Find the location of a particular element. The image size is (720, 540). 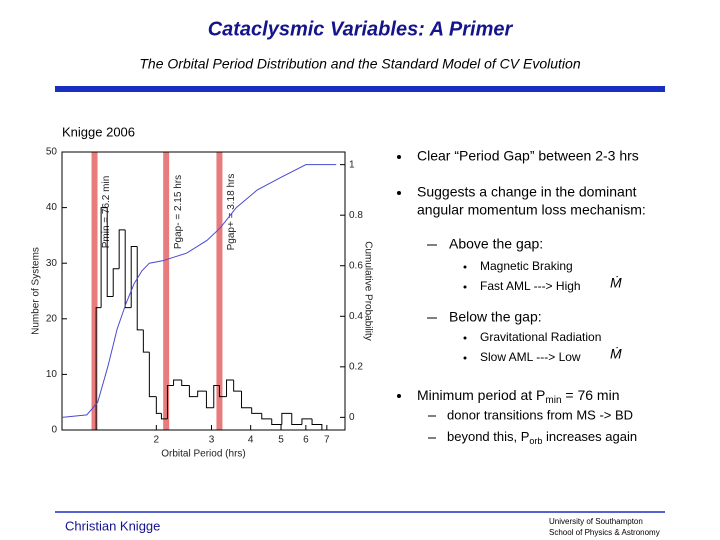

bullet-text: Minimum period at Pmin = 76 min is located at coordinates (518, 396).